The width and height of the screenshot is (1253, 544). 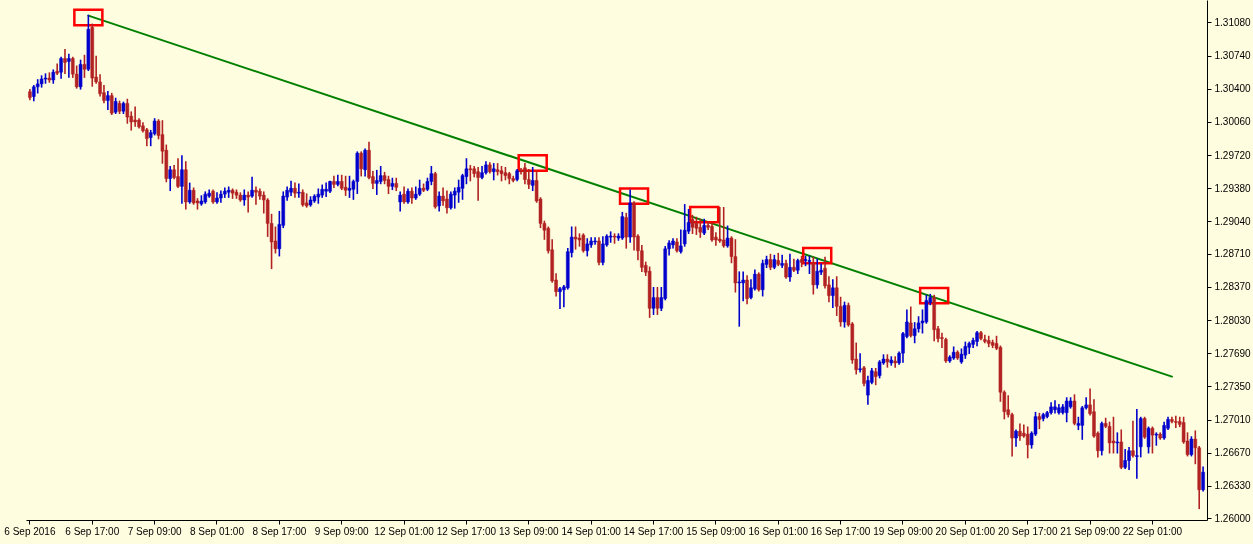 What do you see at coordinates (1233, 420) in the screenshot?
I see `y-tick-label: 1.27010` at bounding box center [1233, 420].